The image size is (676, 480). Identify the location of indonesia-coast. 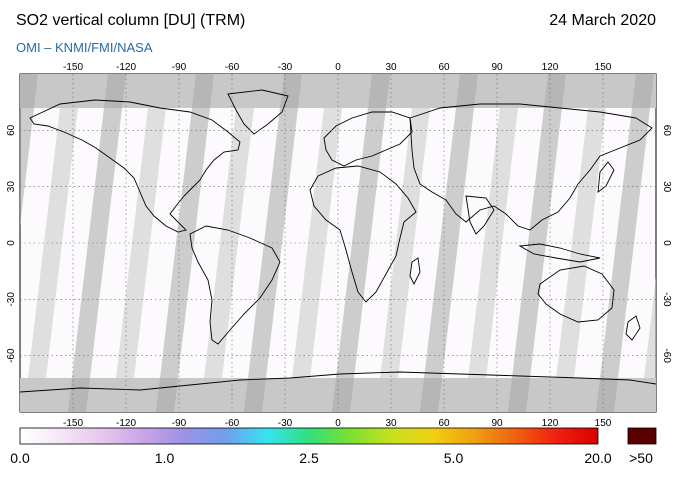
(559, 253).